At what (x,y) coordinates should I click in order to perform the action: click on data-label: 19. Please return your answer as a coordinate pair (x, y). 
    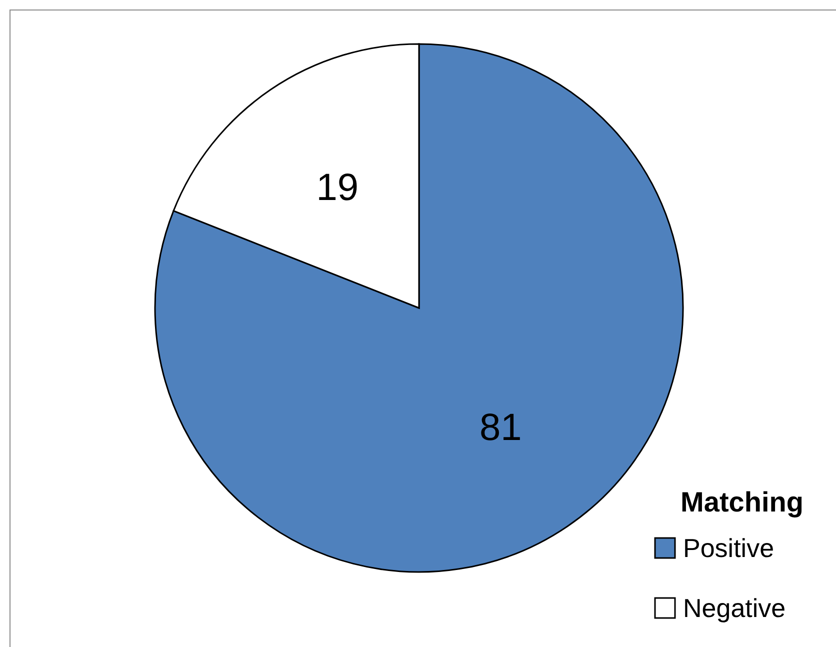
    Looking at the image, I should click on (337, 187).